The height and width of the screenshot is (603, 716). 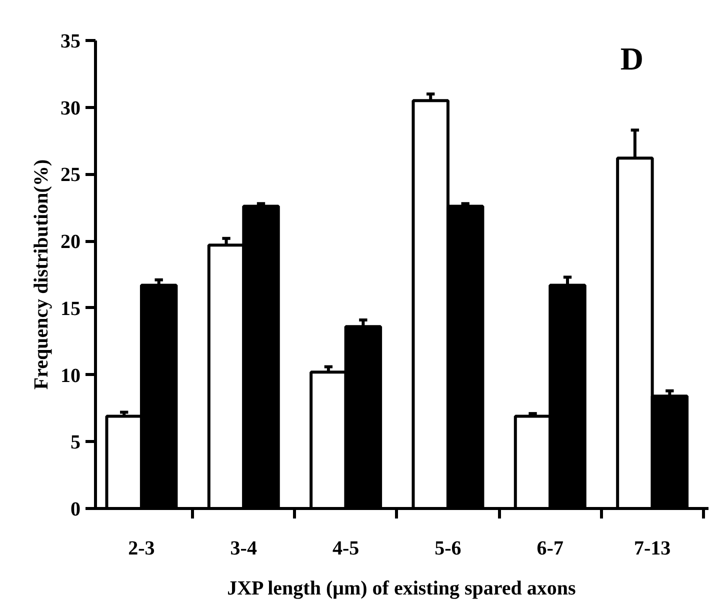 I want to click on x-tick-label: 4-5, so click(x=346, y=549).